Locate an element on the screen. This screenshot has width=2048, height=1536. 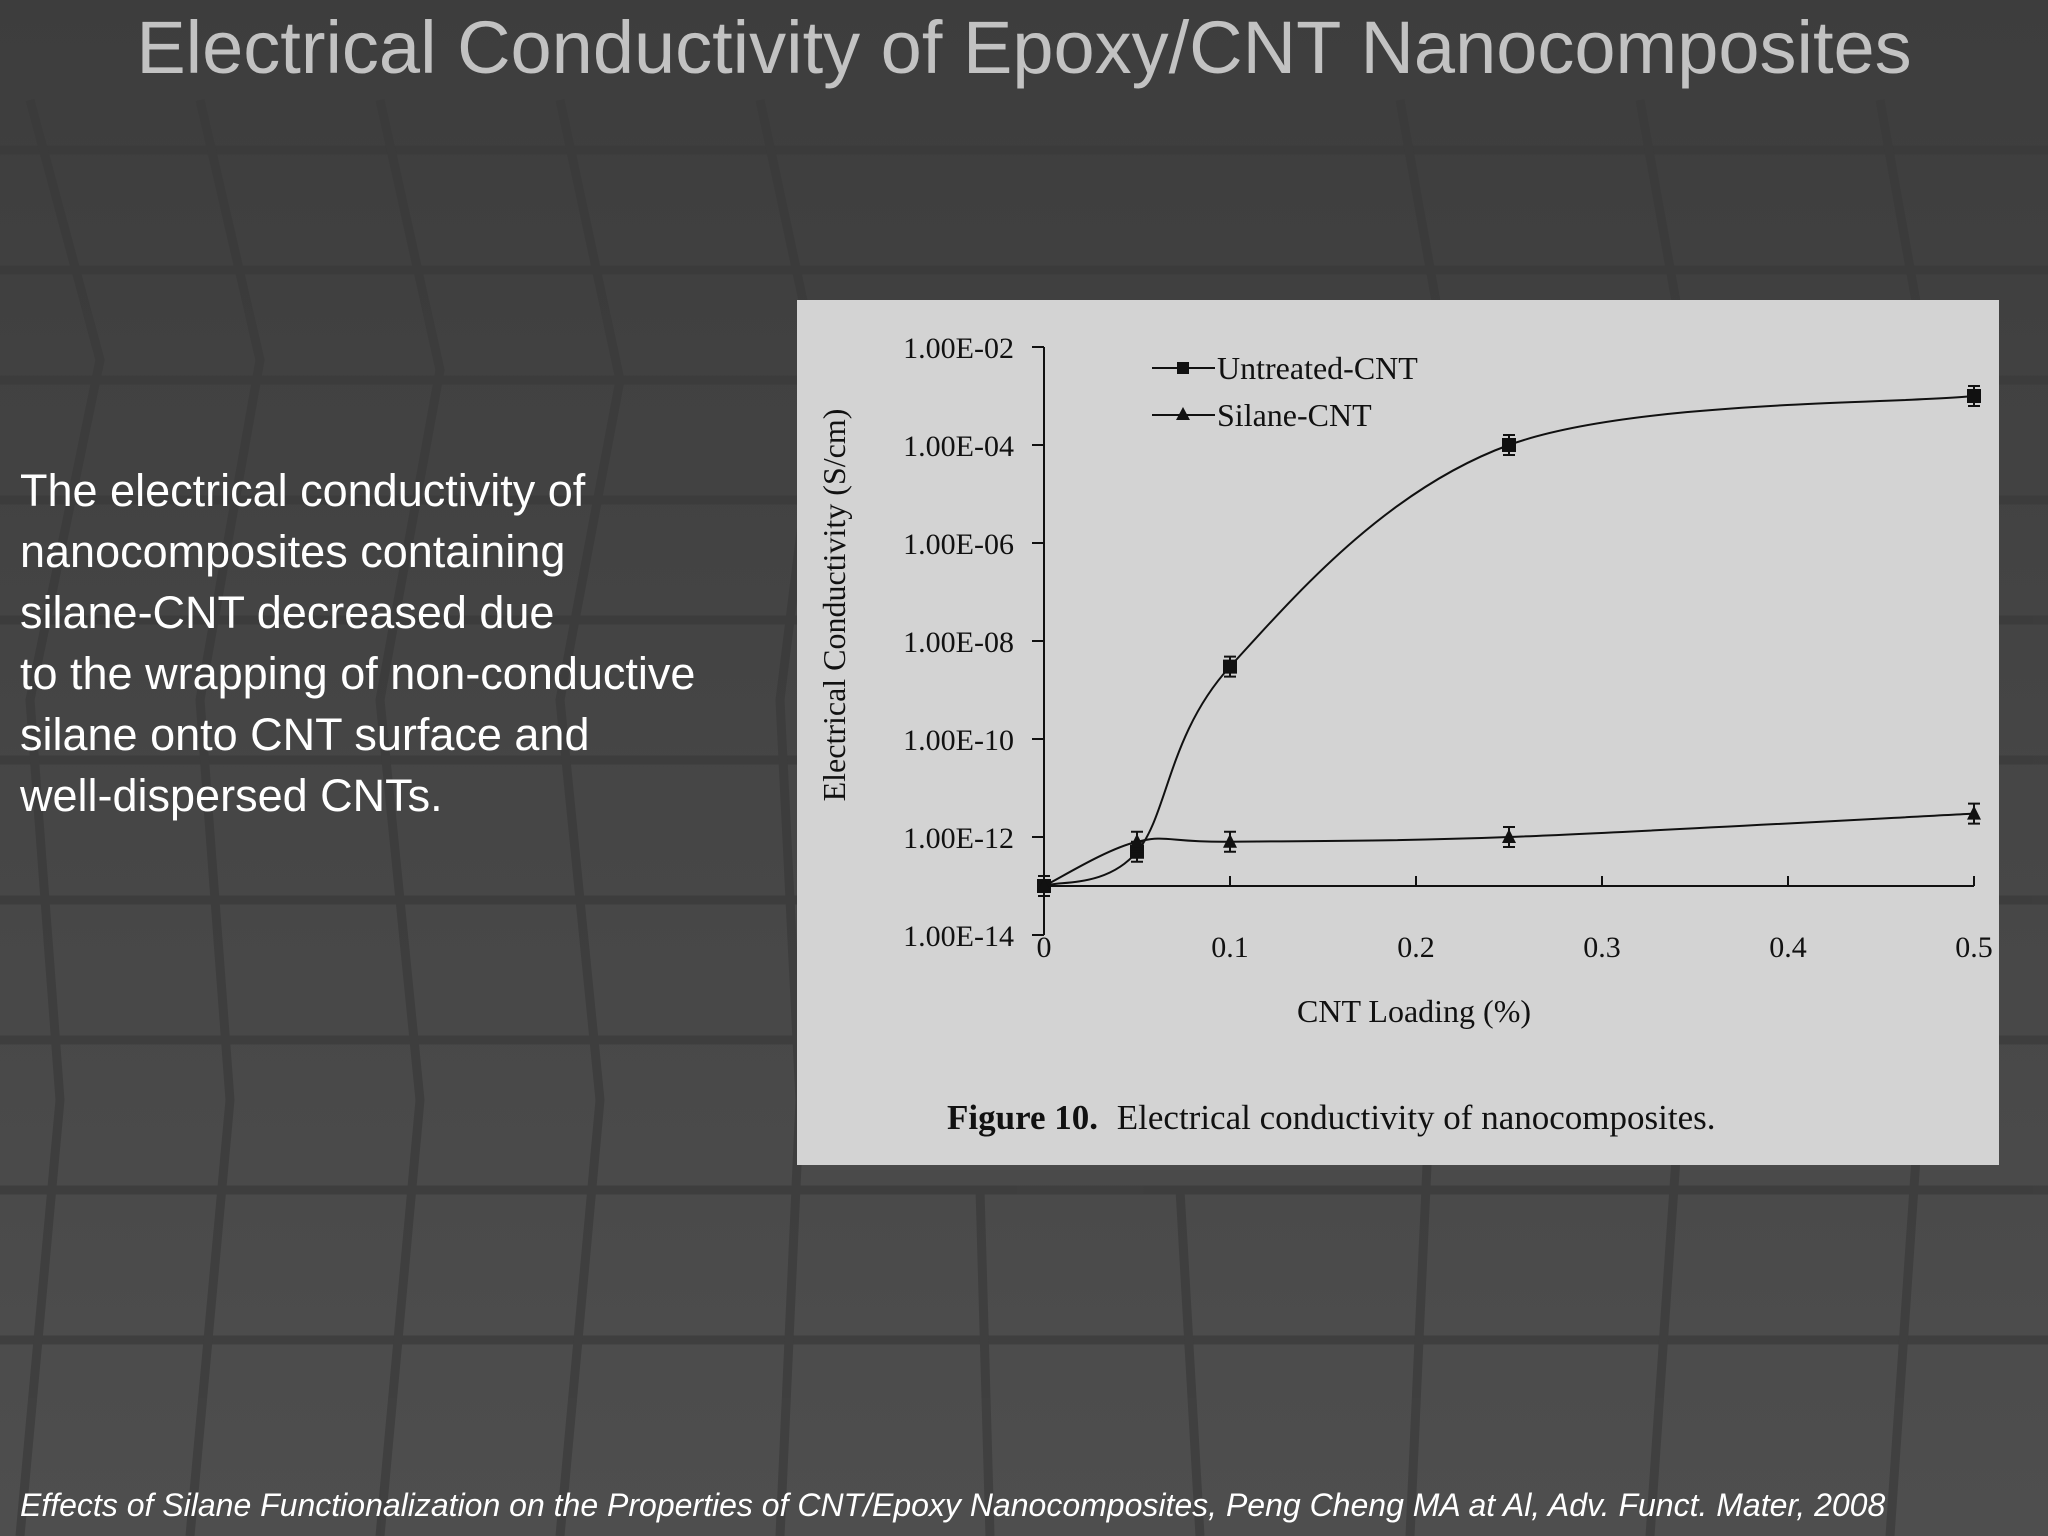
series-line-untreated-cnt is located at coordinates (1509, 641).